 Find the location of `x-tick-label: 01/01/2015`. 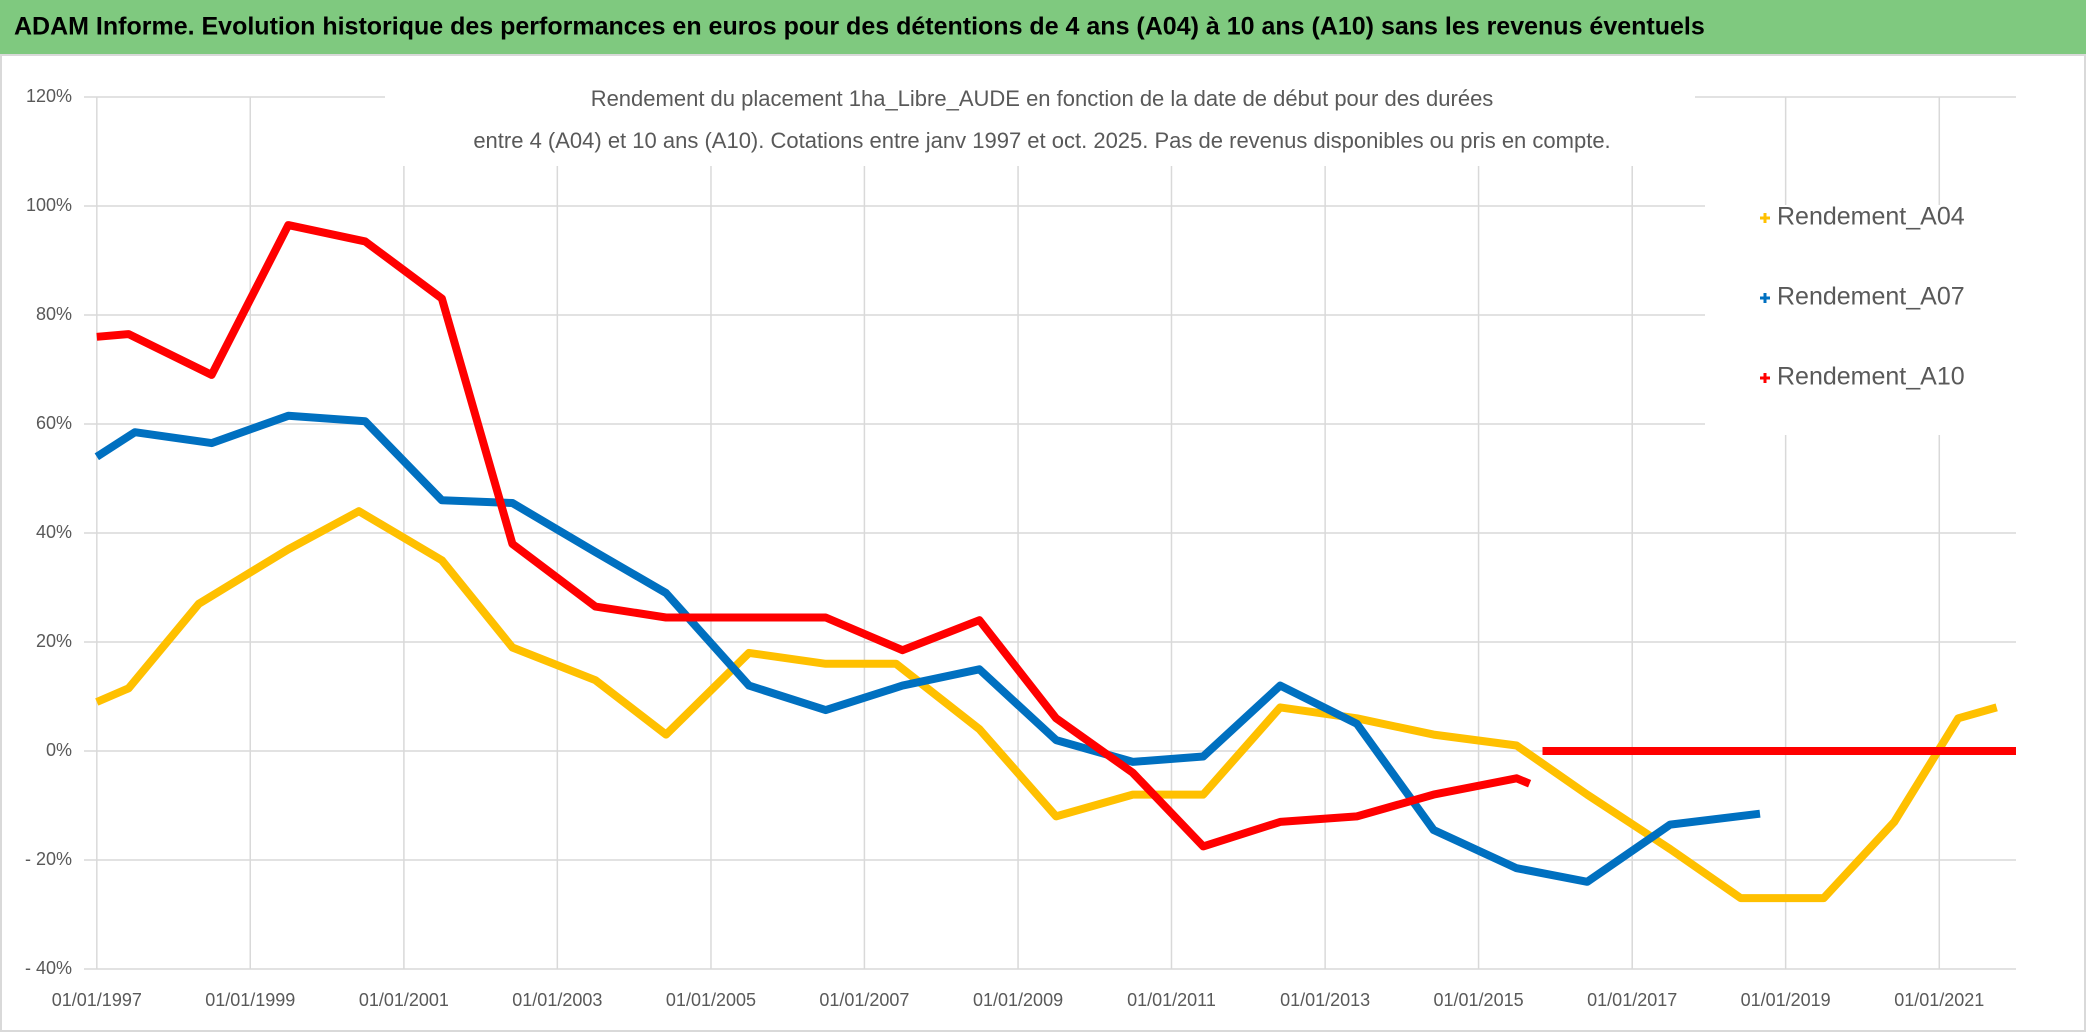

x-tick-label: 01/01/2015 is located at coordinates (1479, 1000).